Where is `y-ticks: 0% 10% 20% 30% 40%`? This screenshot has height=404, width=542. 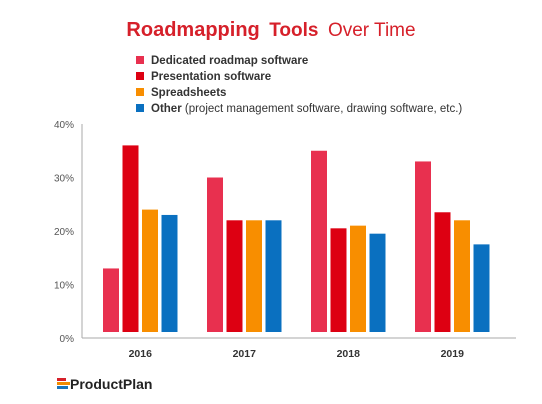 y-ticks: 0% 10% 20% 30% 40% is located at coordinates (64, 232).